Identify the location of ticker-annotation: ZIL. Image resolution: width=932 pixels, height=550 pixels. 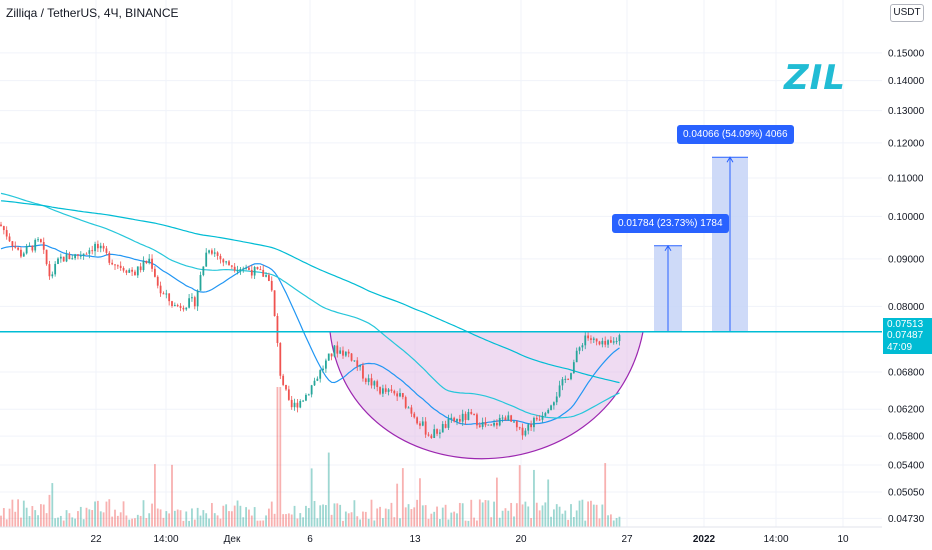
(815, 78).